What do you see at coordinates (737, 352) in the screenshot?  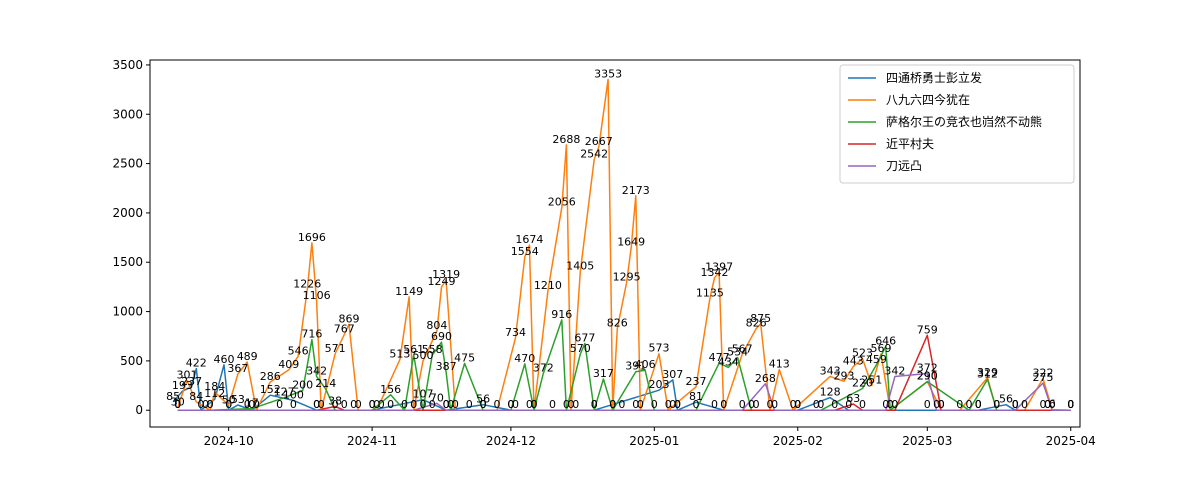 I see `data-label: 534` at bounding box center [737, 352].